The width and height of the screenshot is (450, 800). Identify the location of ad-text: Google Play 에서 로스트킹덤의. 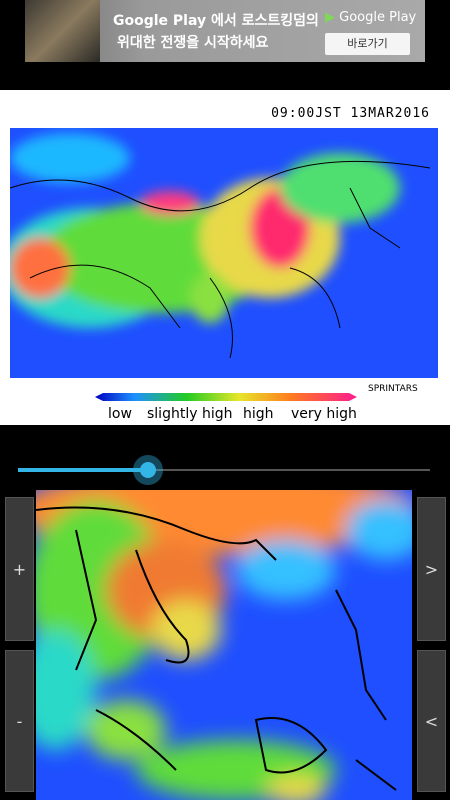
(216, 21).